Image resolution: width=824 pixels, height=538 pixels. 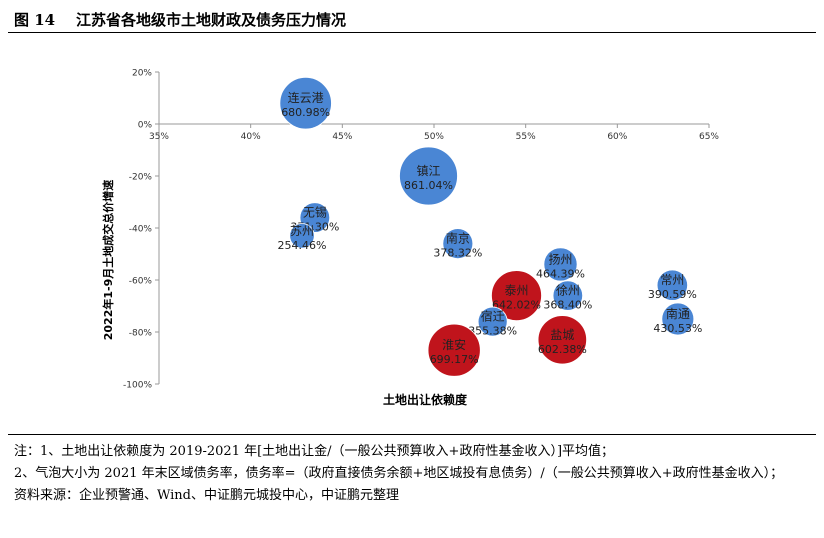 What do you see at coordinates (211, 20) in the screenshot?
I see `figure-title: 江苏省各地级市土地财政及债务压力情况` at bounding box center [211, 20].